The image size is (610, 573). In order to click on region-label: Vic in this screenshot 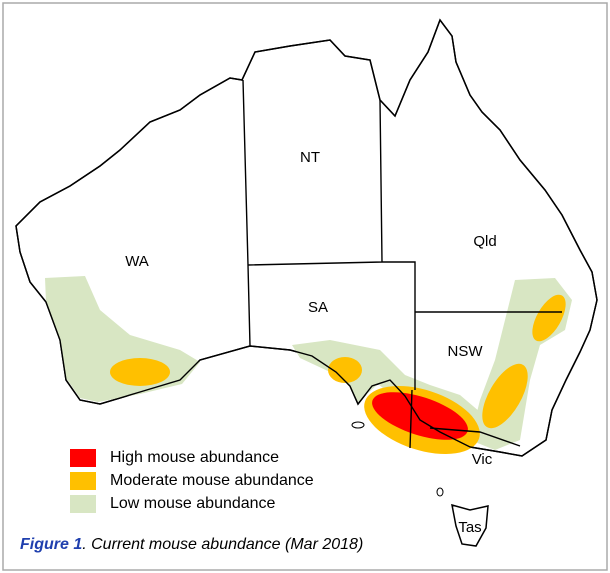, I will do `click(482, 459)`.